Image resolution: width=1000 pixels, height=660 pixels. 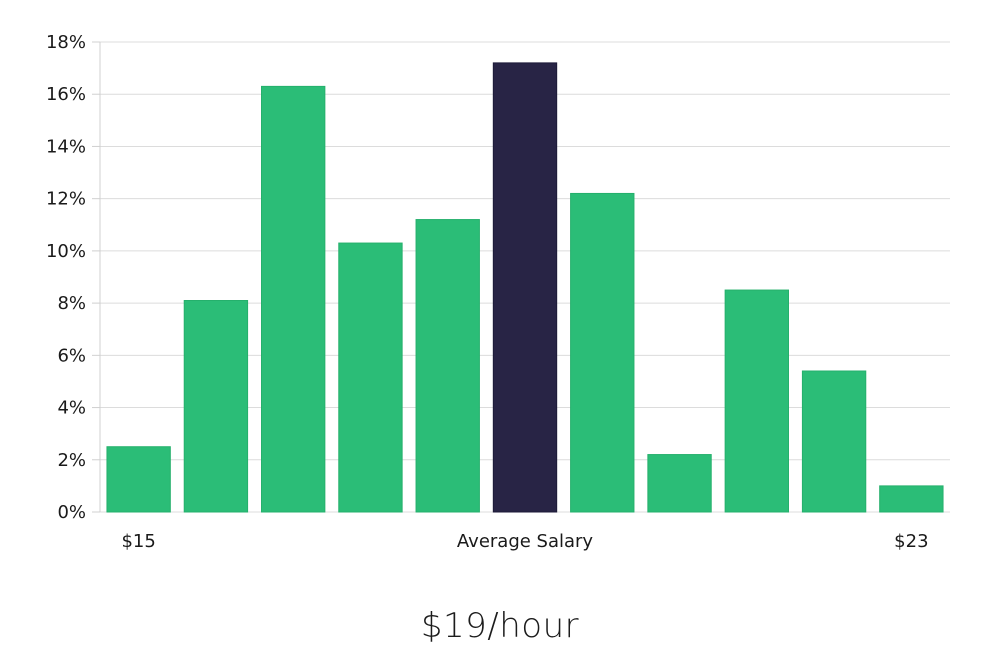 I want to click on bar-highlight, so click(x=525, y=287).